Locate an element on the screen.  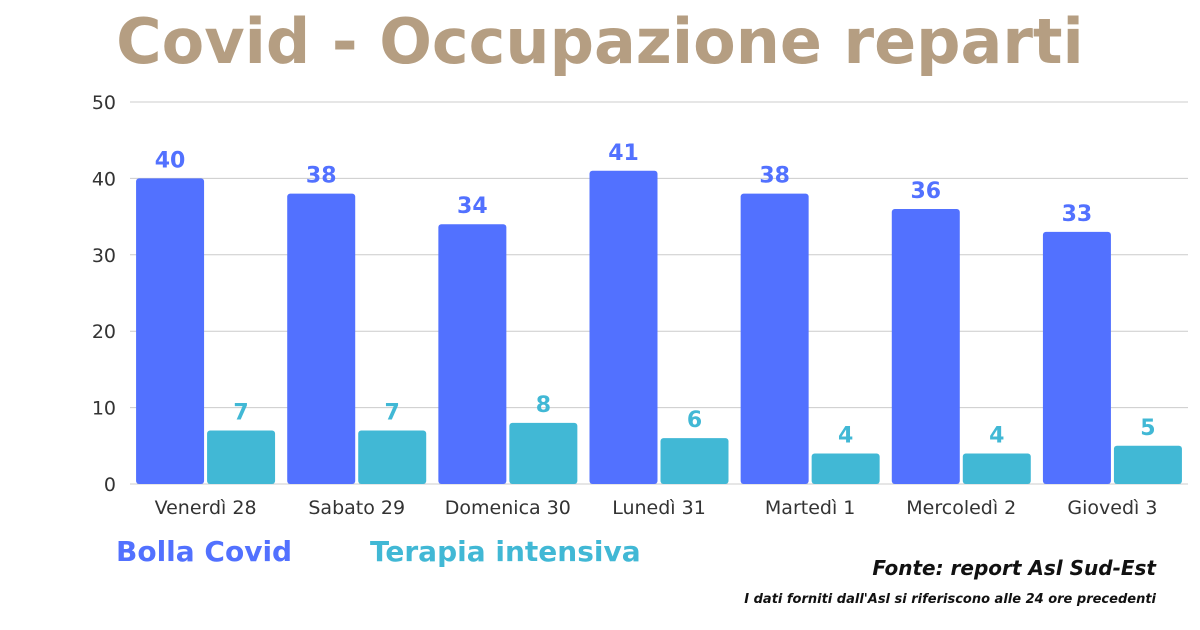
data-label: 34 is located at coordinates (472, 206).